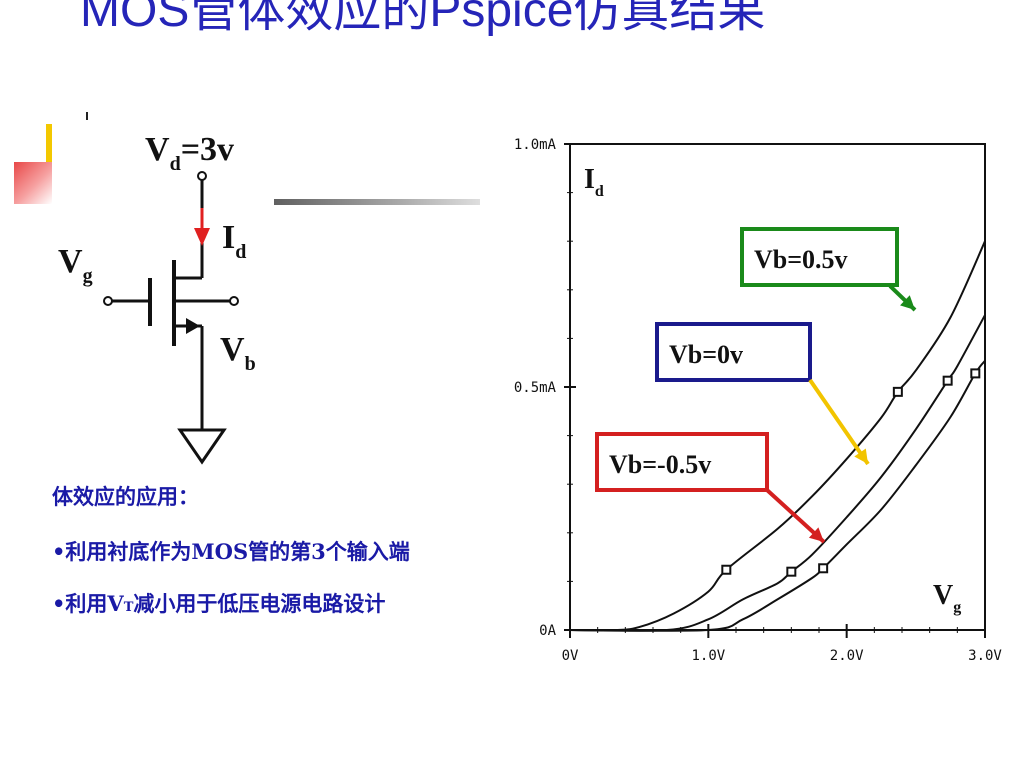  Describe the element at coordinates (231, 551) in the screenshot. I see `bullet-substrate-input: •利用衬底作为MOS管的第3个输入端` at that location.